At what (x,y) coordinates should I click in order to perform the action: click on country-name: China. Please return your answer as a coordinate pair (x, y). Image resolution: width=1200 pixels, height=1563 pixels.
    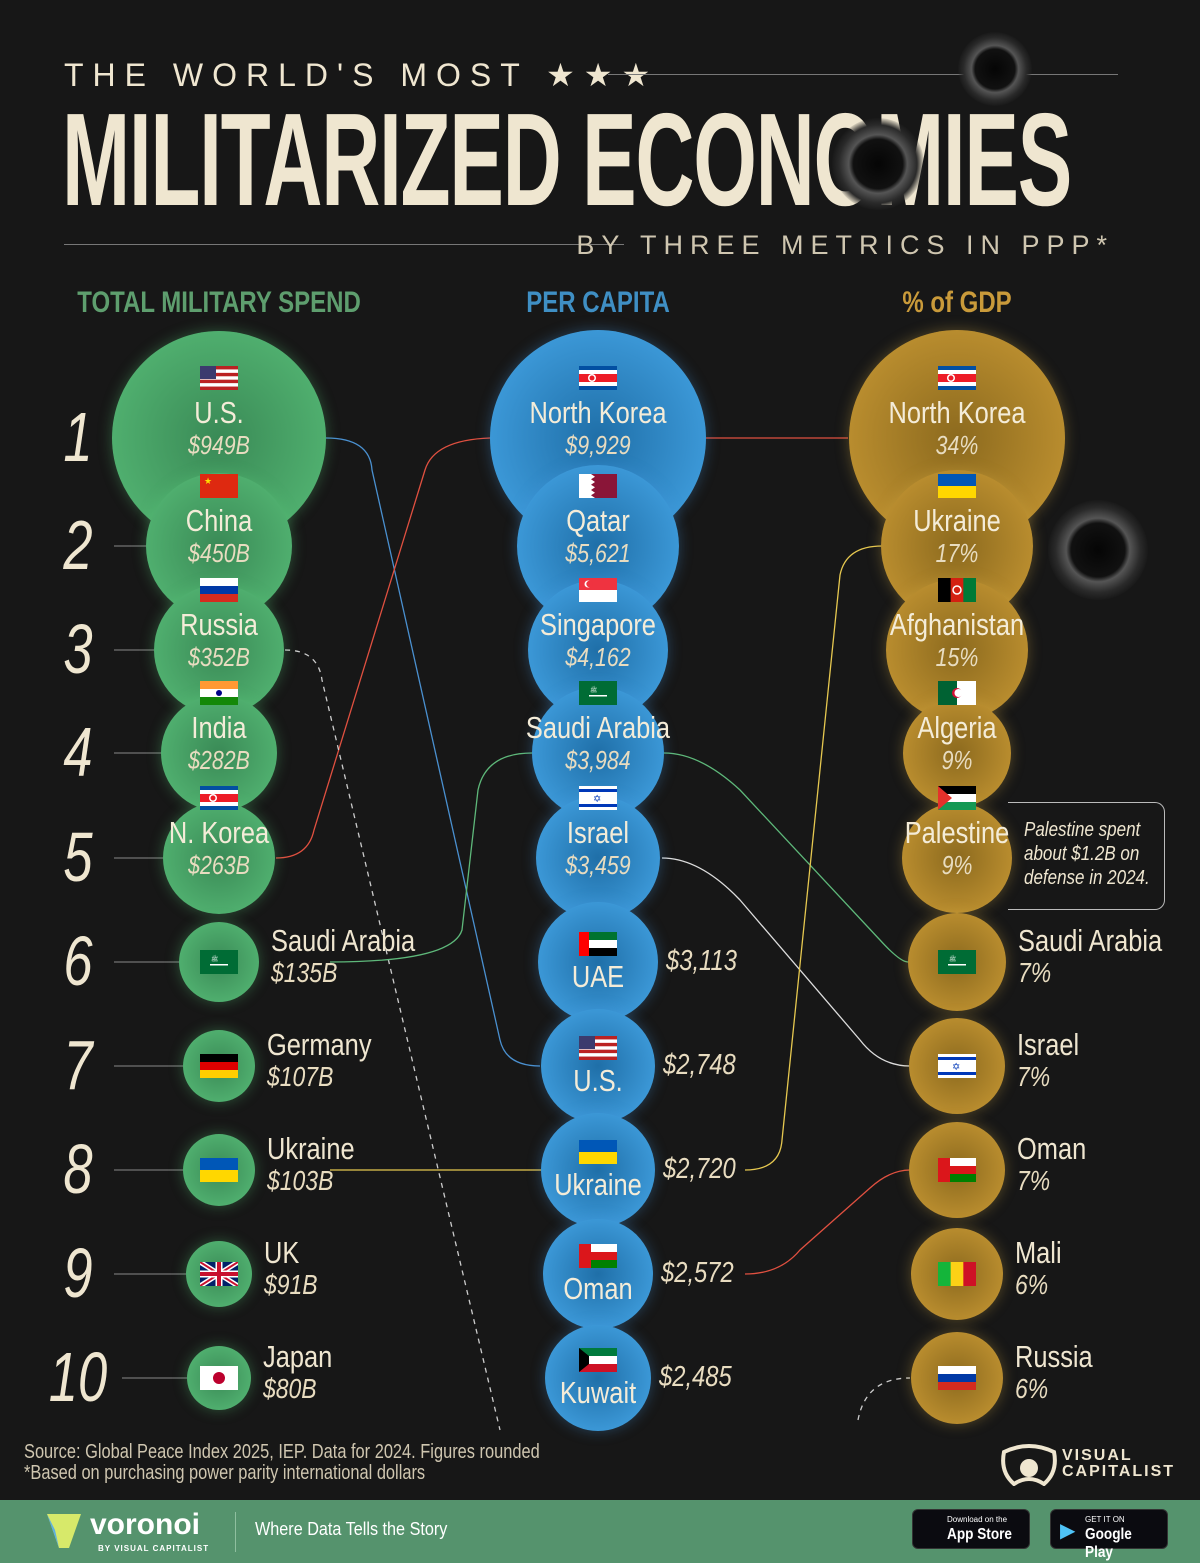
    Looking at the image, I should click on (219, 520).